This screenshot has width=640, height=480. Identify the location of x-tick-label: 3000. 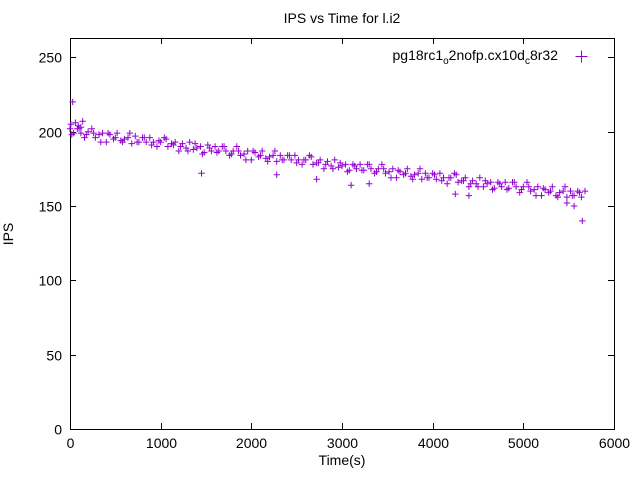
(342, 443).